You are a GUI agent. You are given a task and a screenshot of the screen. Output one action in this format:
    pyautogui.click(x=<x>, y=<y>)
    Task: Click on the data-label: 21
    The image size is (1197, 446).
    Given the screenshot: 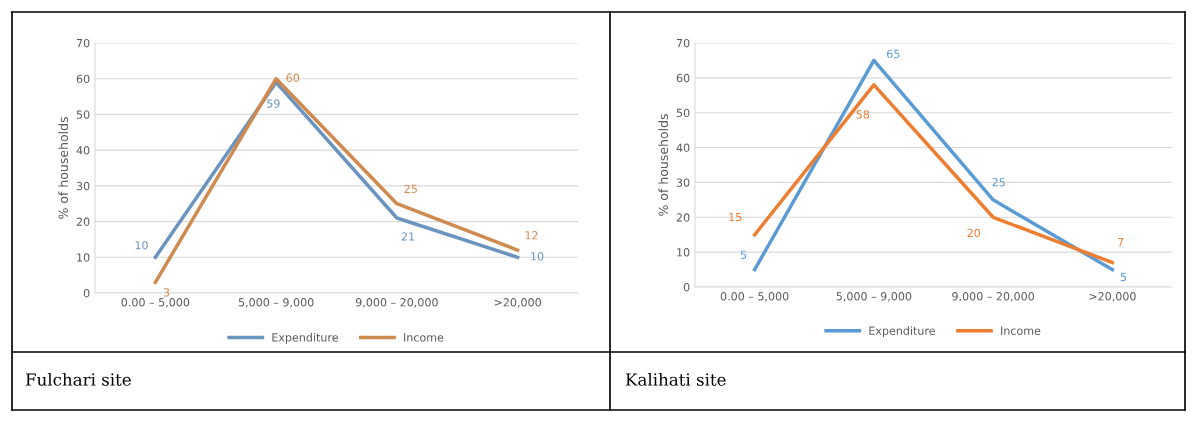 What is the action you would take?
    pyautogui.click(x=408, y=236)
    